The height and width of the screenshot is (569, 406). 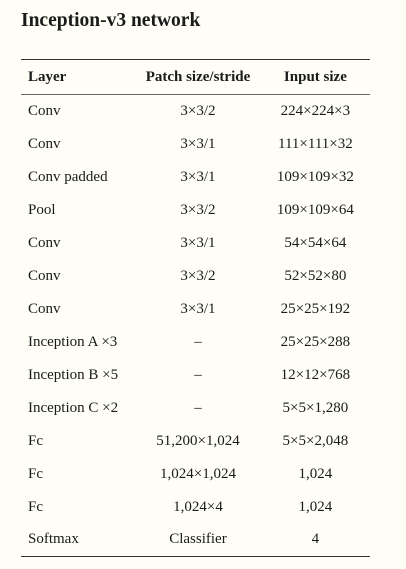 What do you see at coordinates (73, 374) in the screenshot?
I see `layer-cell: Inception B ×5` at bounding box center [73, 374].